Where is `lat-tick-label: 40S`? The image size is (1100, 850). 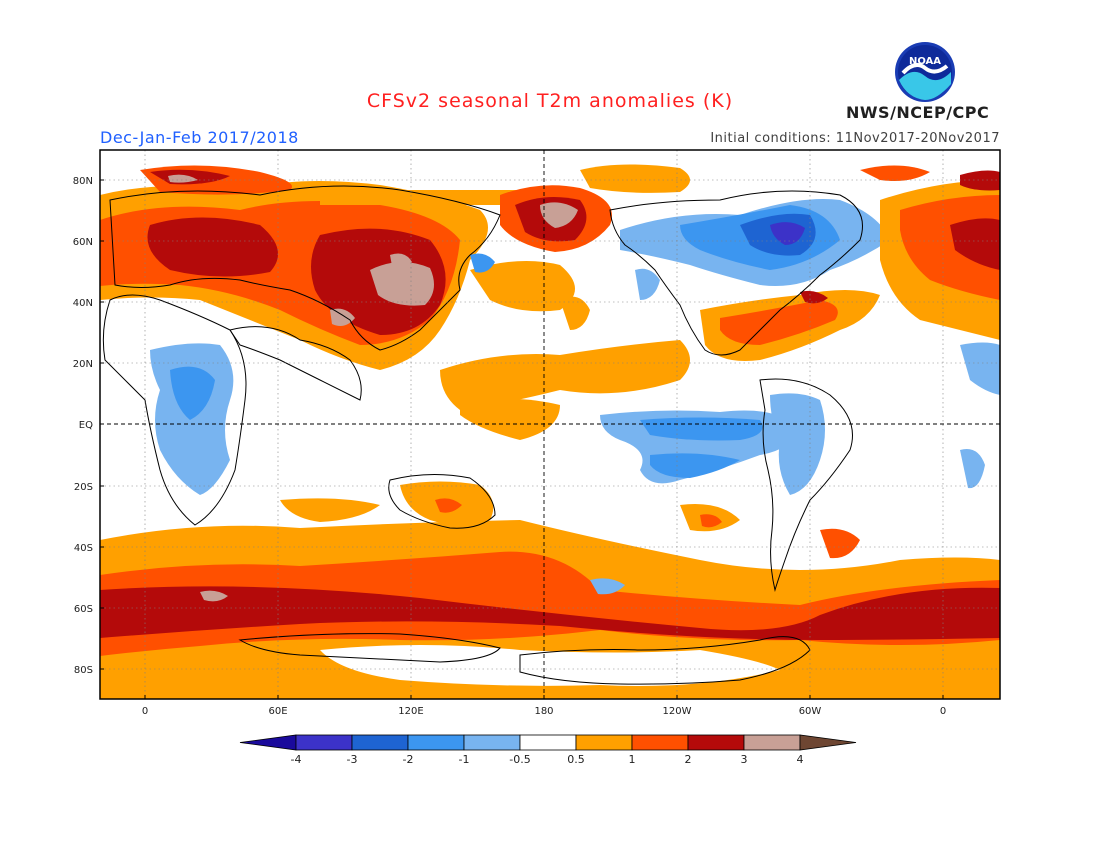 lat-tick-label: 40S is located at coordinates (83, 548).